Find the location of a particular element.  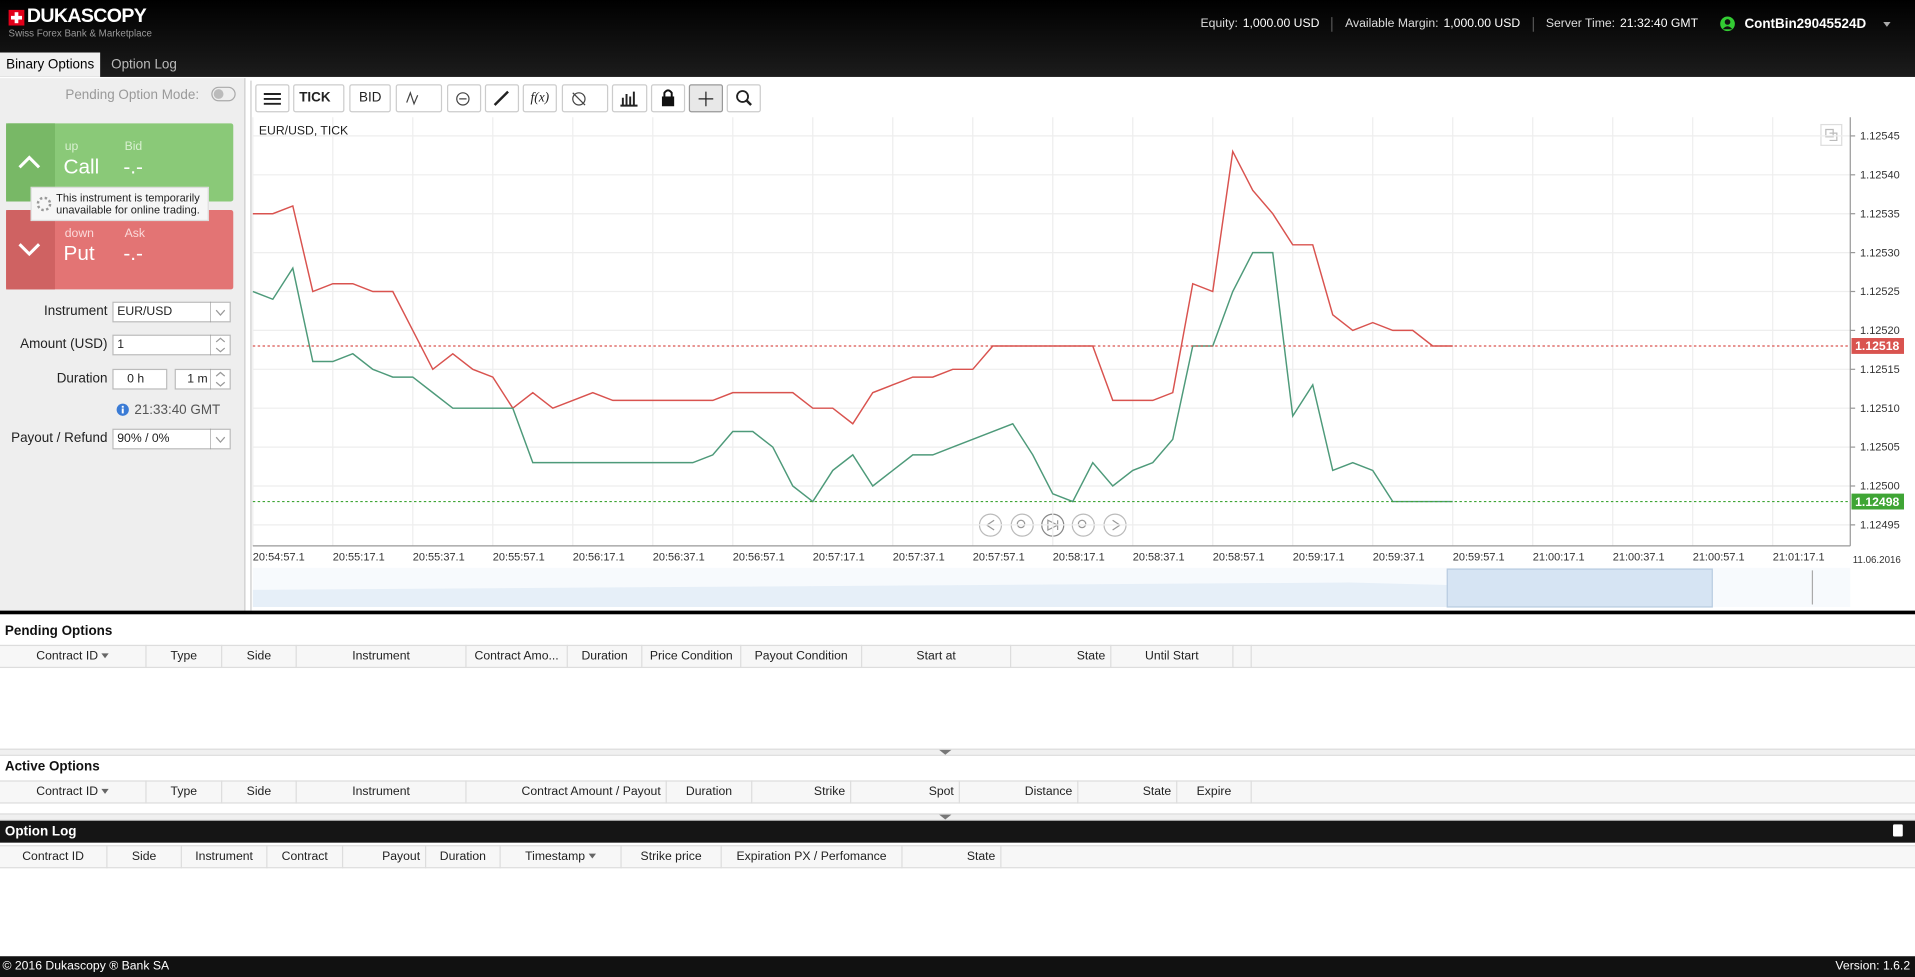

y-tick-label: 1.12535 is located at coordinates (1880, 214).